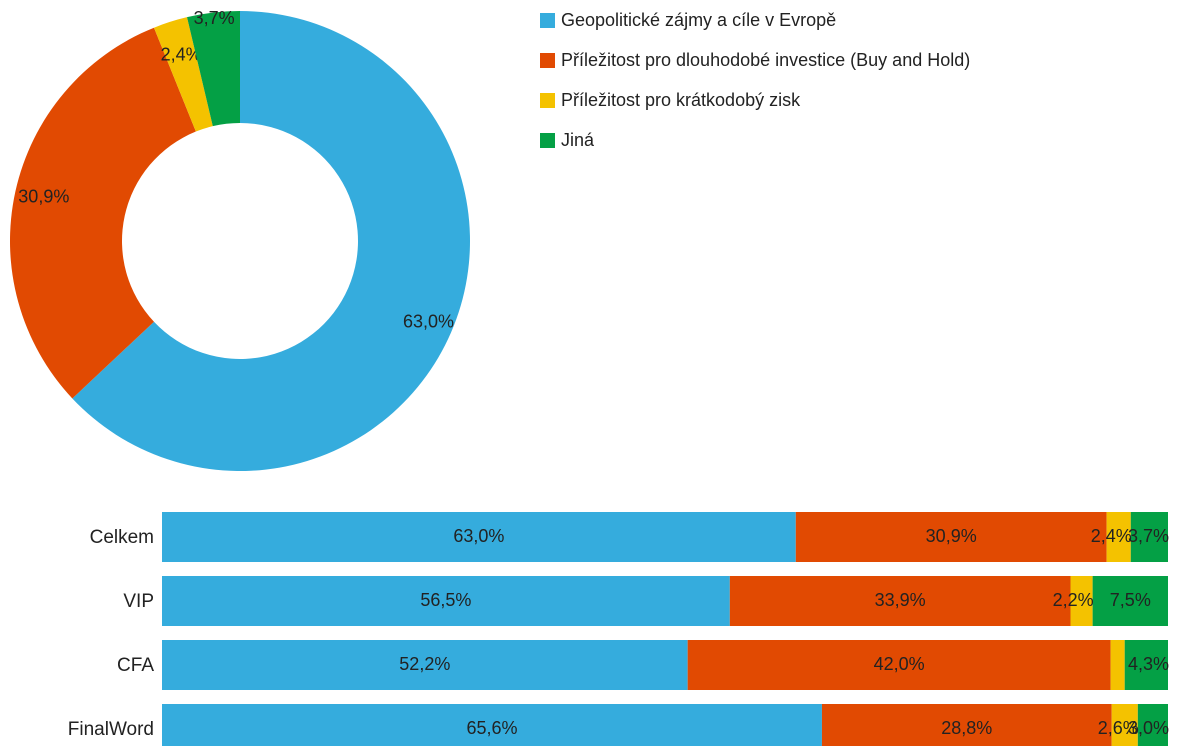 The height and width of the screenshot is (746, 1196). What do you see at coordinates (1117, 665) in the screenshot?
I see `bar-segment-cfa-prilezitost-pro-kratkodoby-zisk` at bounding box center [1117, 665].